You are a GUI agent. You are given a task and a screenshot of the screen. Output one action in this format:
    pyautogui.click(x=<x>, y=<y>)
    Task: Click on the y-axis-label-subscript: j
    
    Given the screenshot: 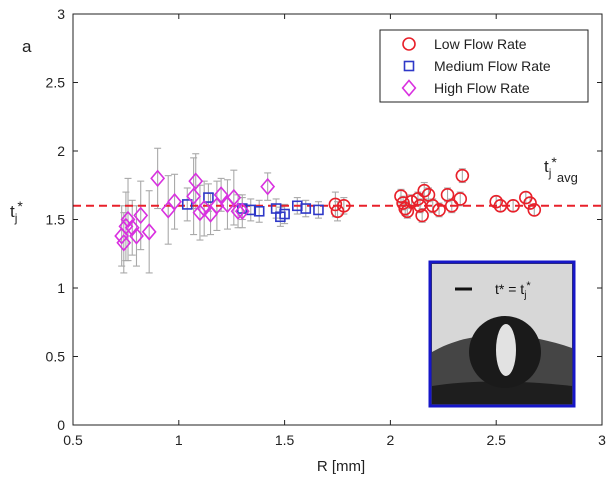 What is the action you would take?
    pyautogui.click(x=16, y=218)
    